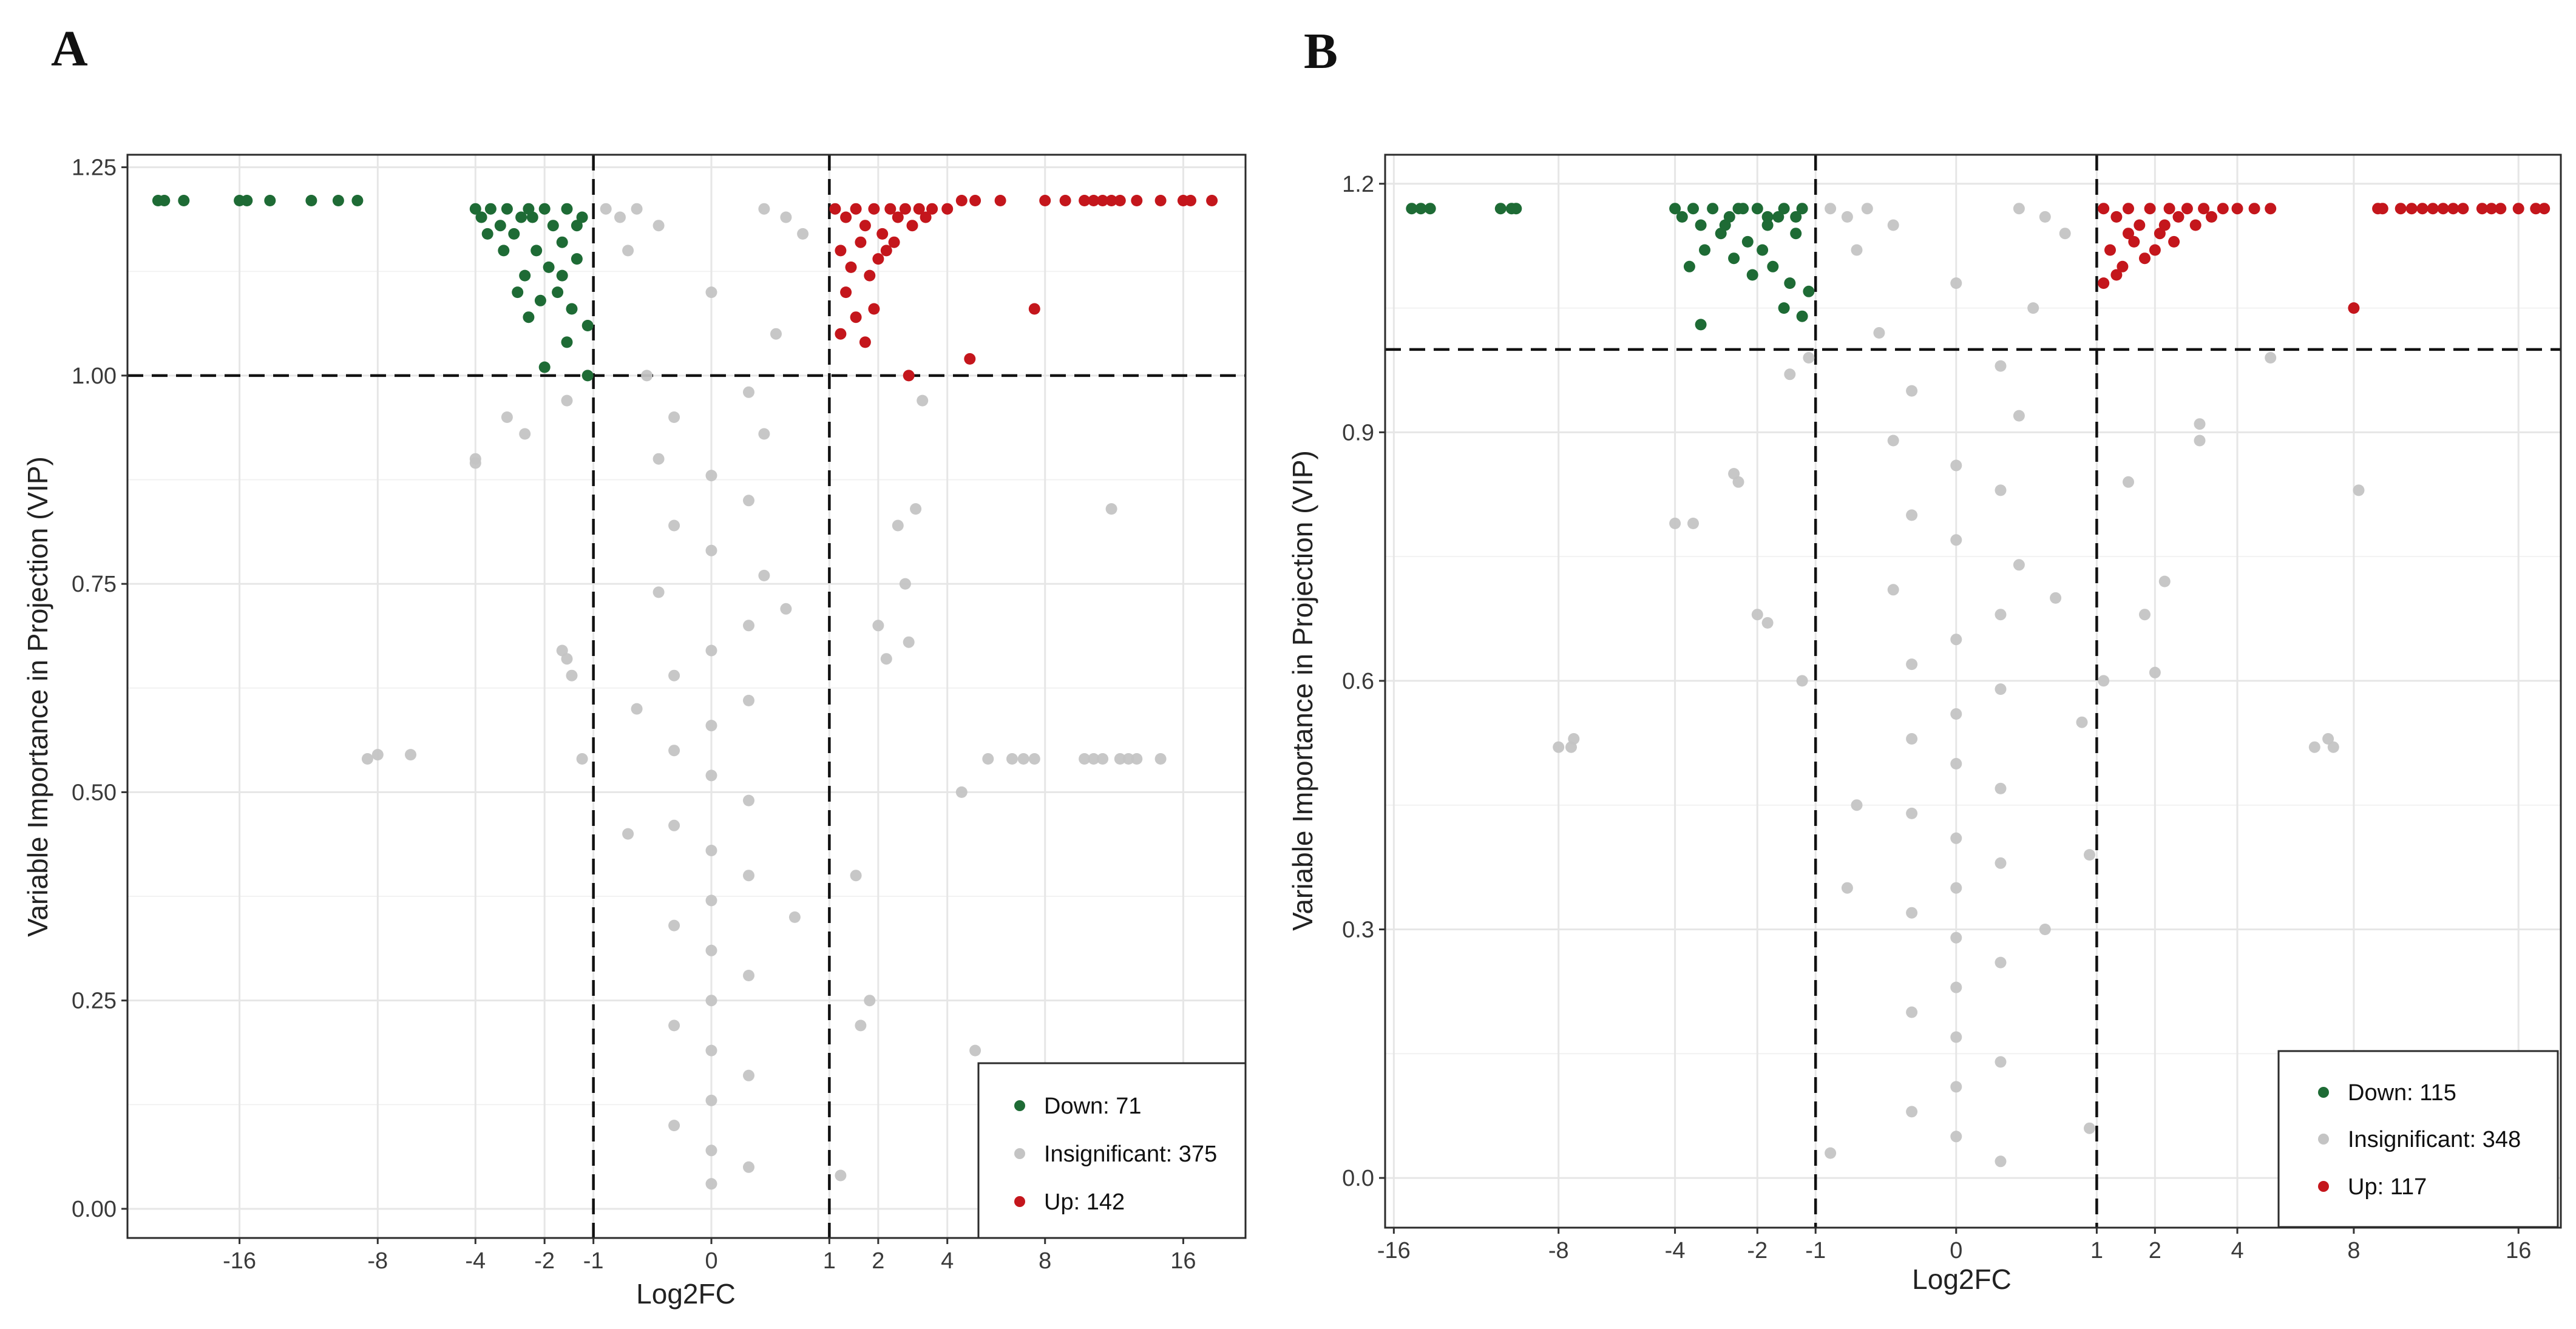 This screenshot has width=2576, height=1329. Describe the element at coordinates (1956, 1250) in the screenshot. I see `x-tick-label: 0` at that location.